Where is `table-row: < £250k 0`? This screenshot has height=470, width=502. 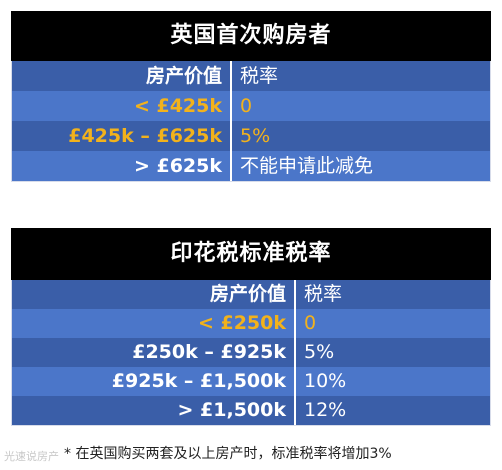
table-row: < £250k 0 is located at coordinates (251, 323).